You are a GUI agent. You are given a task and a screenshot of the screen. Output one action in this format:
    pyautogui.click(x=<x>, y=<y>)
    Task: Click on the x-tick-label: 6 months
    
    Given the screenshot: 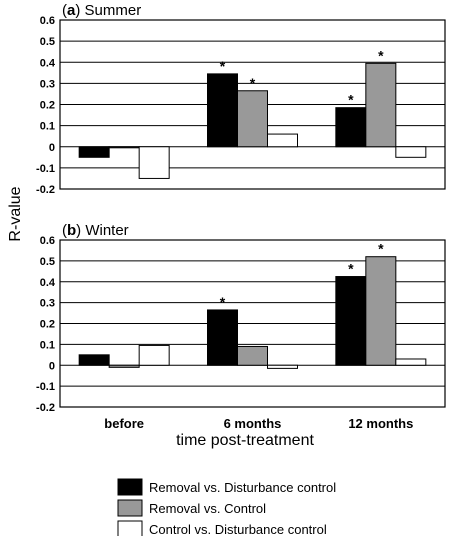 What is the action you would take?
    pyautogui.click(x=253, y=423)
    